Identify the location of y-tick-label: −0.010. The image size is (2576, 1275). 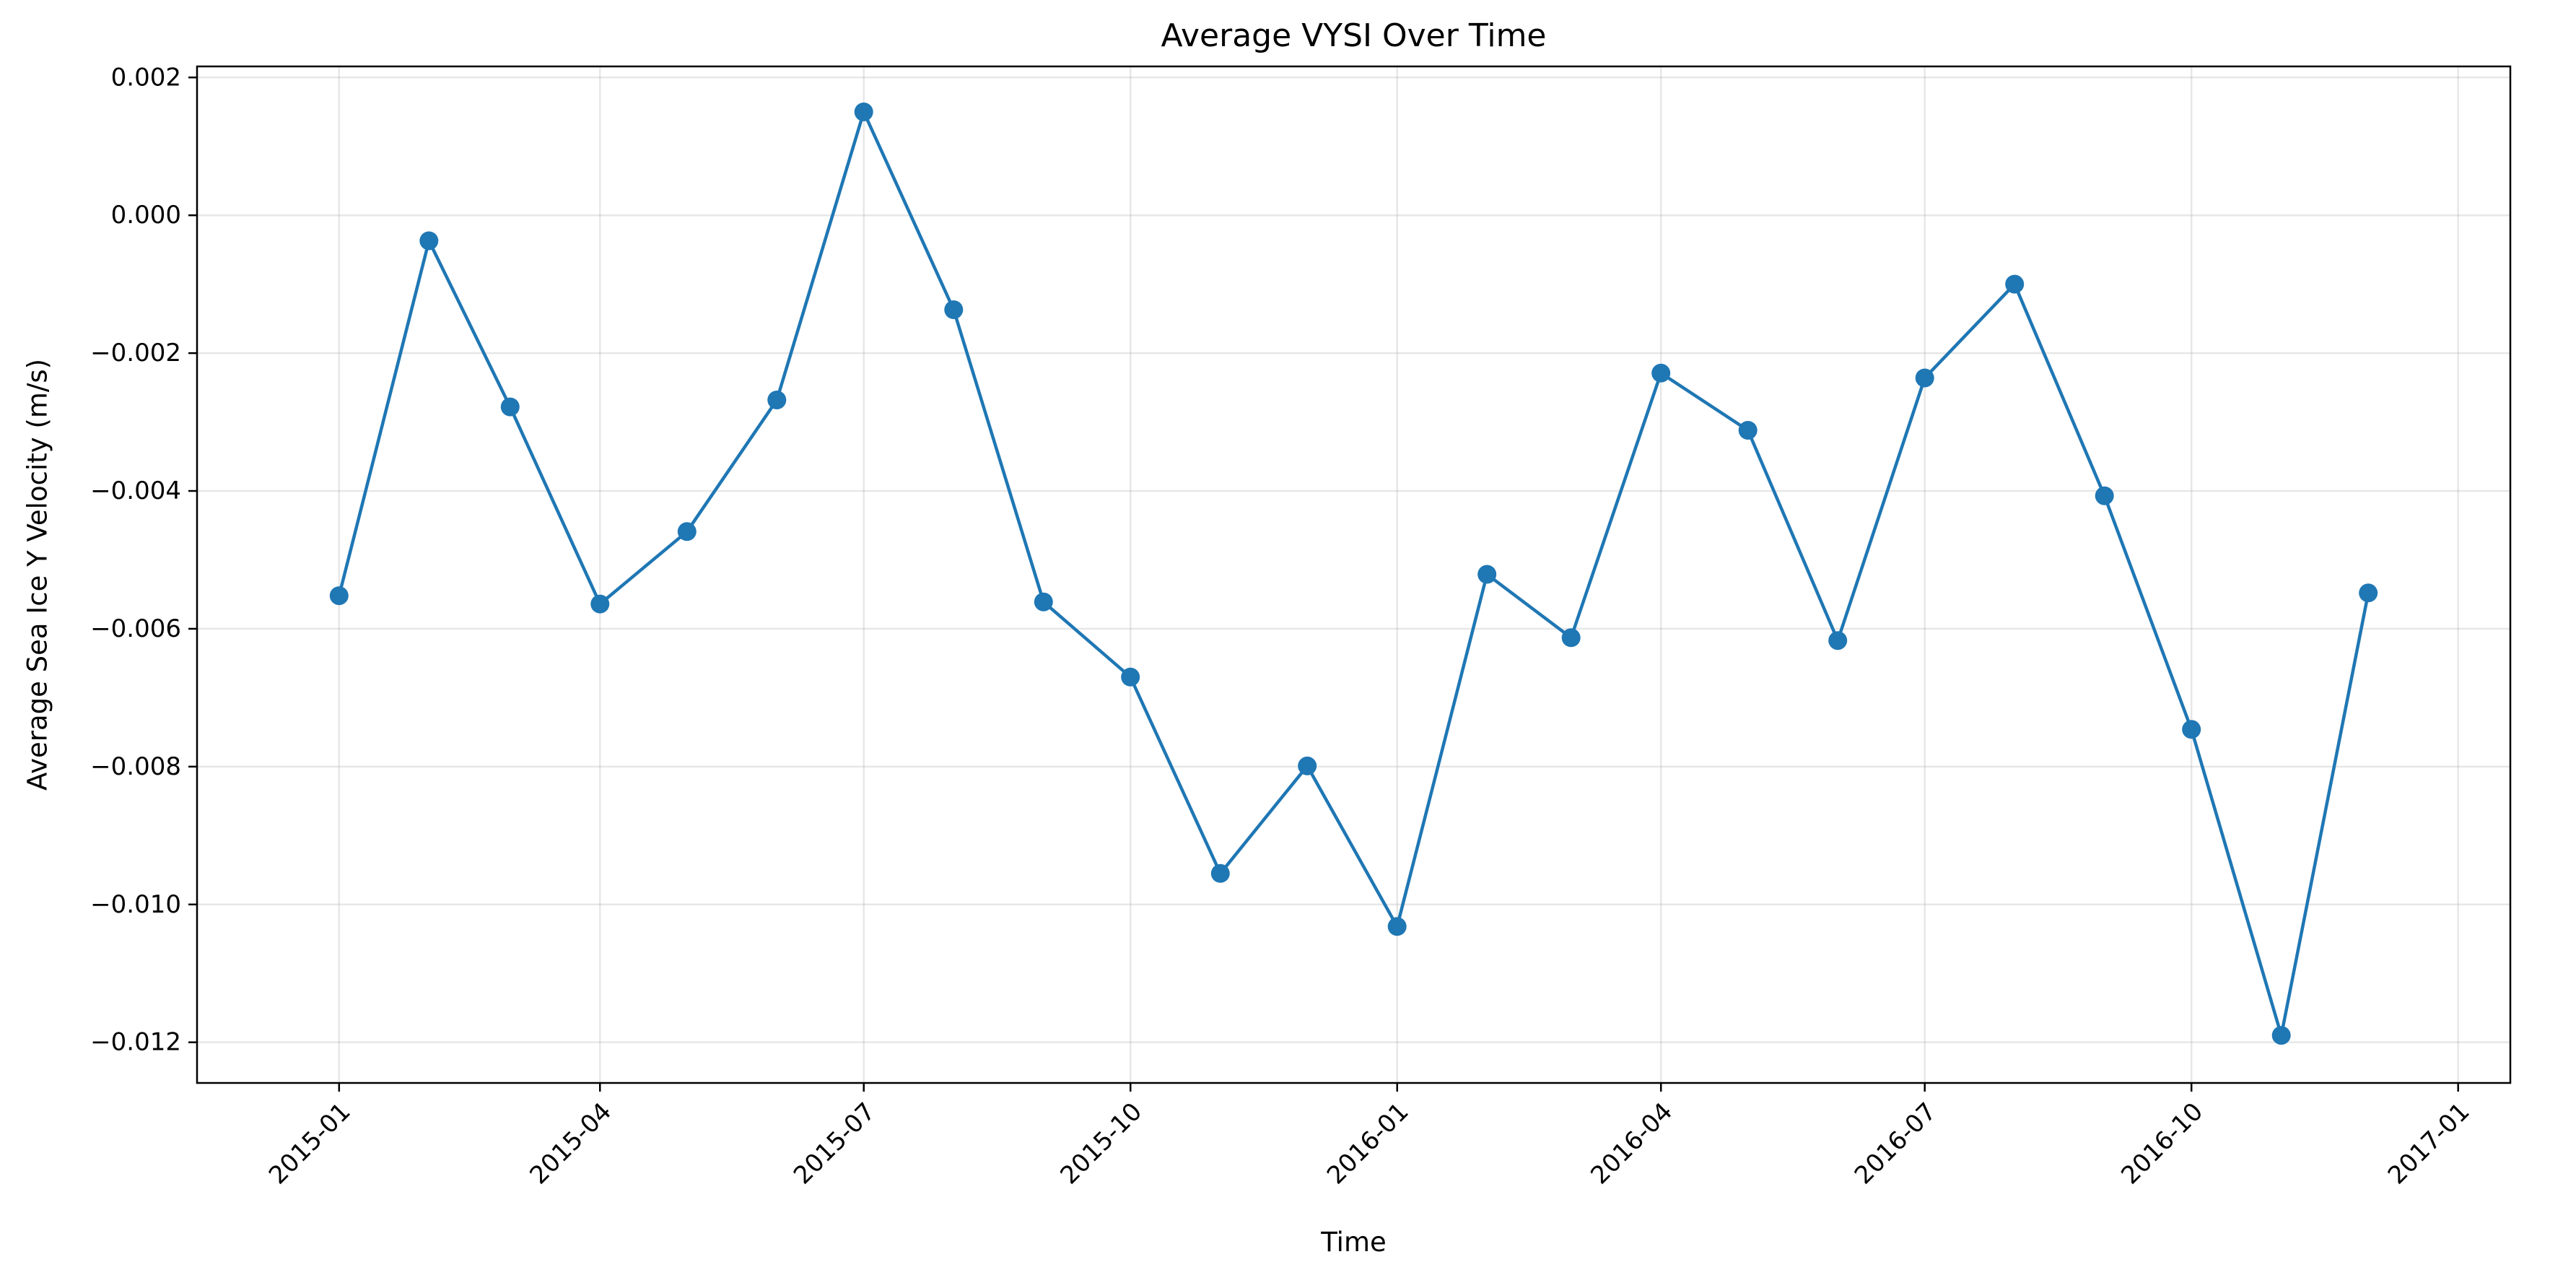
(135, 904).